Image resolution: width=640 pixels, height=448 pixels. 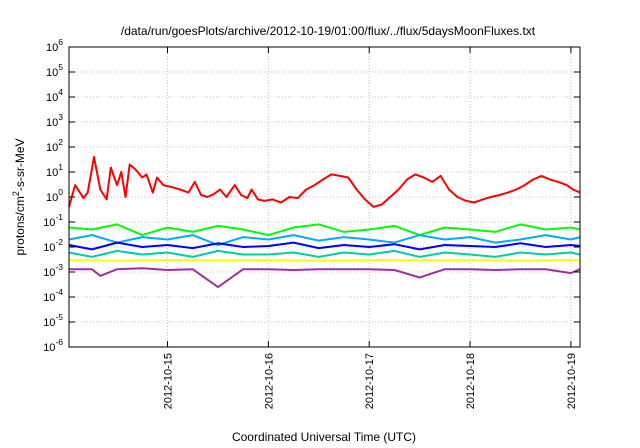 I want to click on y-tick-label: 10⁰, so click(x=54, y=195).